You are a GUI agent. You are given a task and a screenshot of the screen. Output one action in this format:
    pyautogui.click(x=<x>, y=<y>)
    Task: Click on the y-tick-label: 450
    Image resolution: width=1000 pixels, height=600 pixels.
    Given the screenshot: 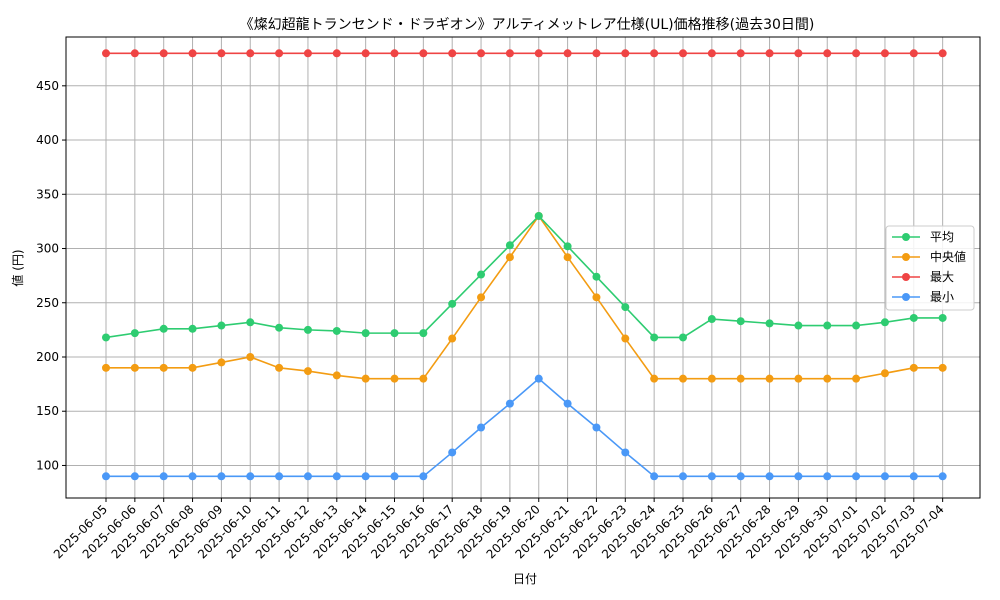 What is the action you would take?
    pyautogui.click(x=47, y=86)
    